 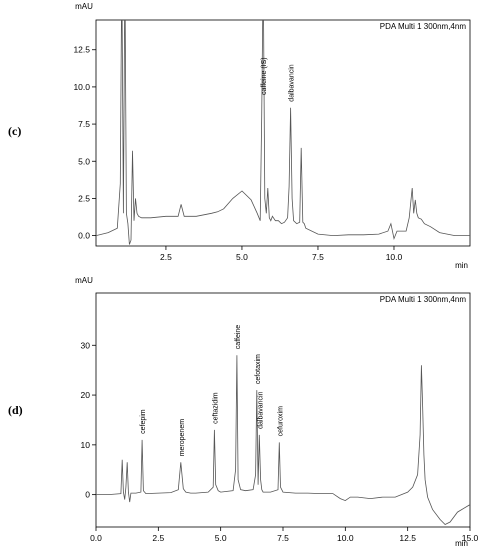 What do you see at coordinates (143, 421) in the screenshot?
I see `peak-label: cefepim` at bounding box center [143, 421].